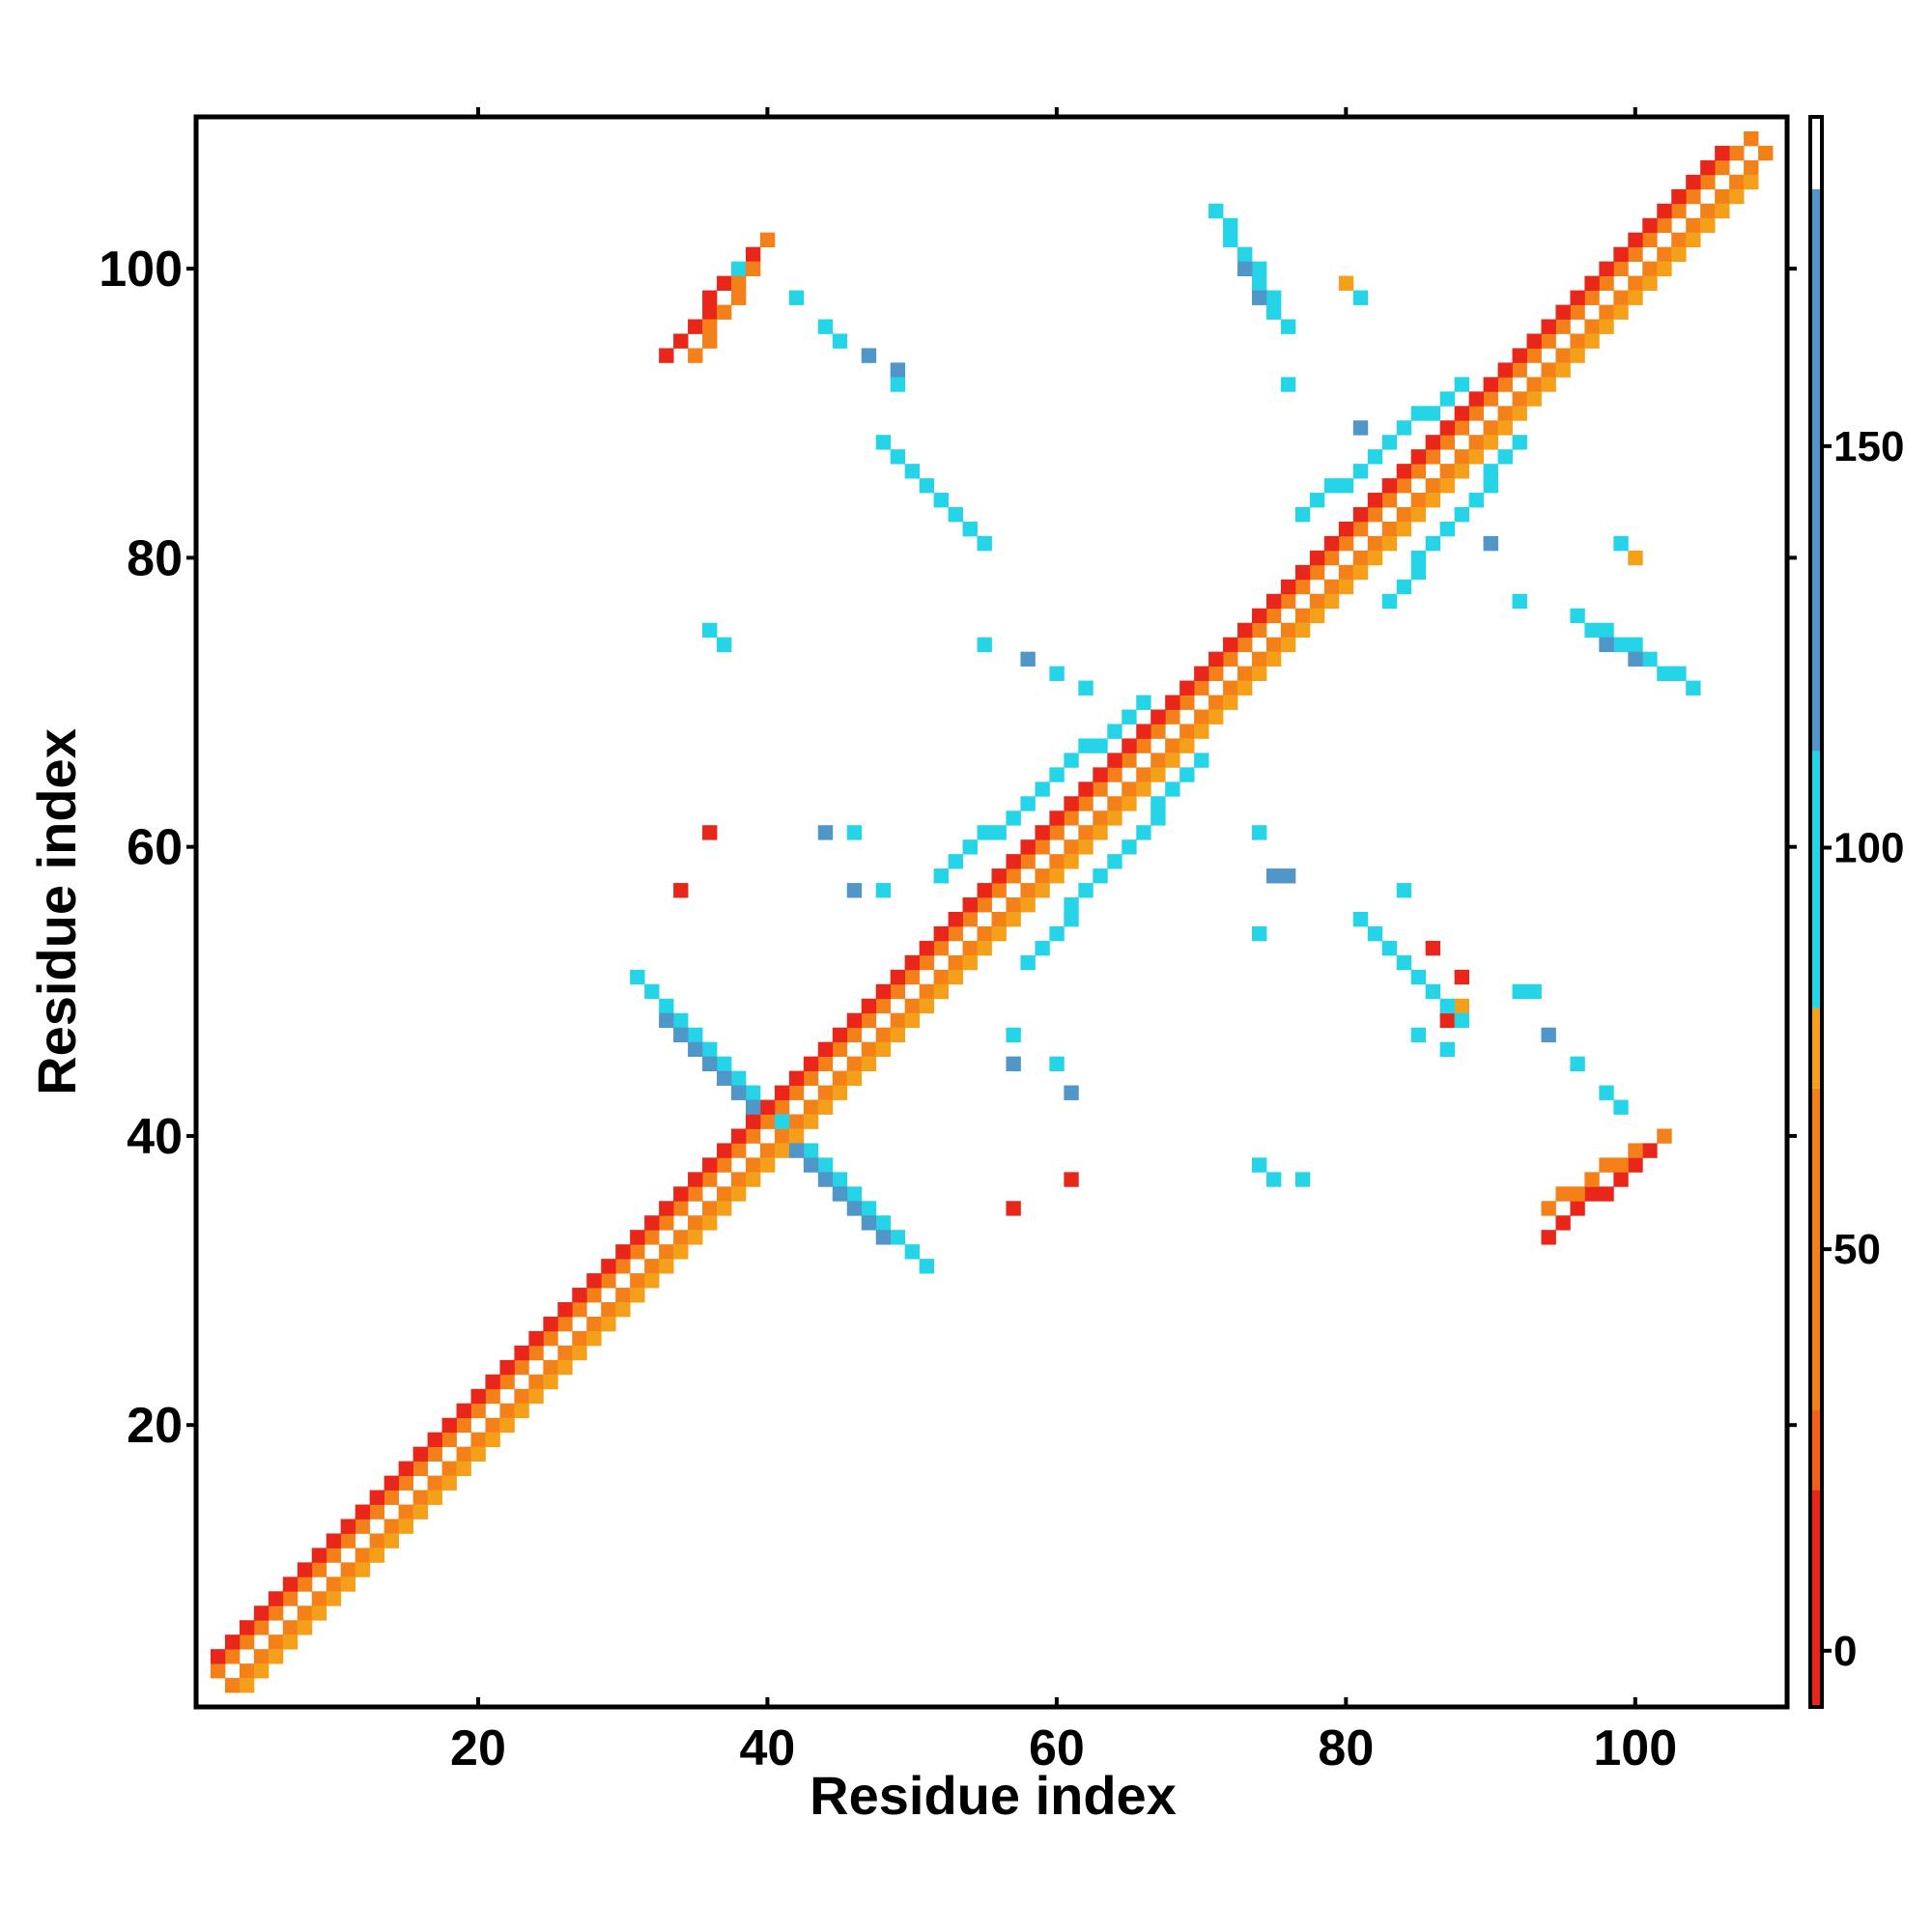  What do you see at coordinates (1816, 470) in the screenshot?
I see `colorbar-band` at bounding box center [1816, 470].